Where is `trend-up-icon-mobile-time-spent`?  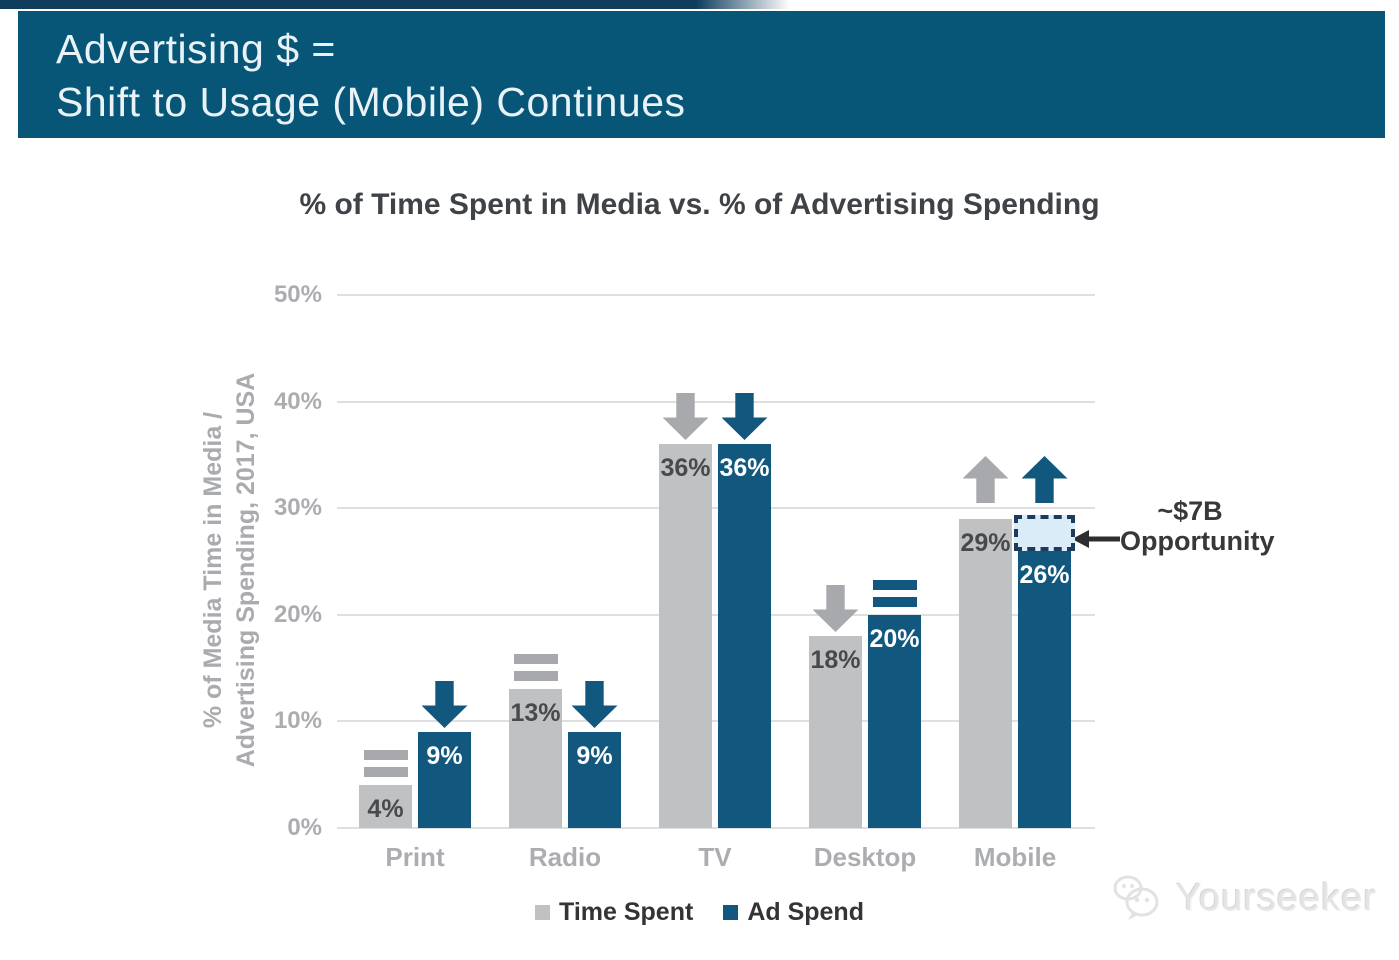 trend-up-icon-mobile-time-spent is located at coordinates (985, 479).